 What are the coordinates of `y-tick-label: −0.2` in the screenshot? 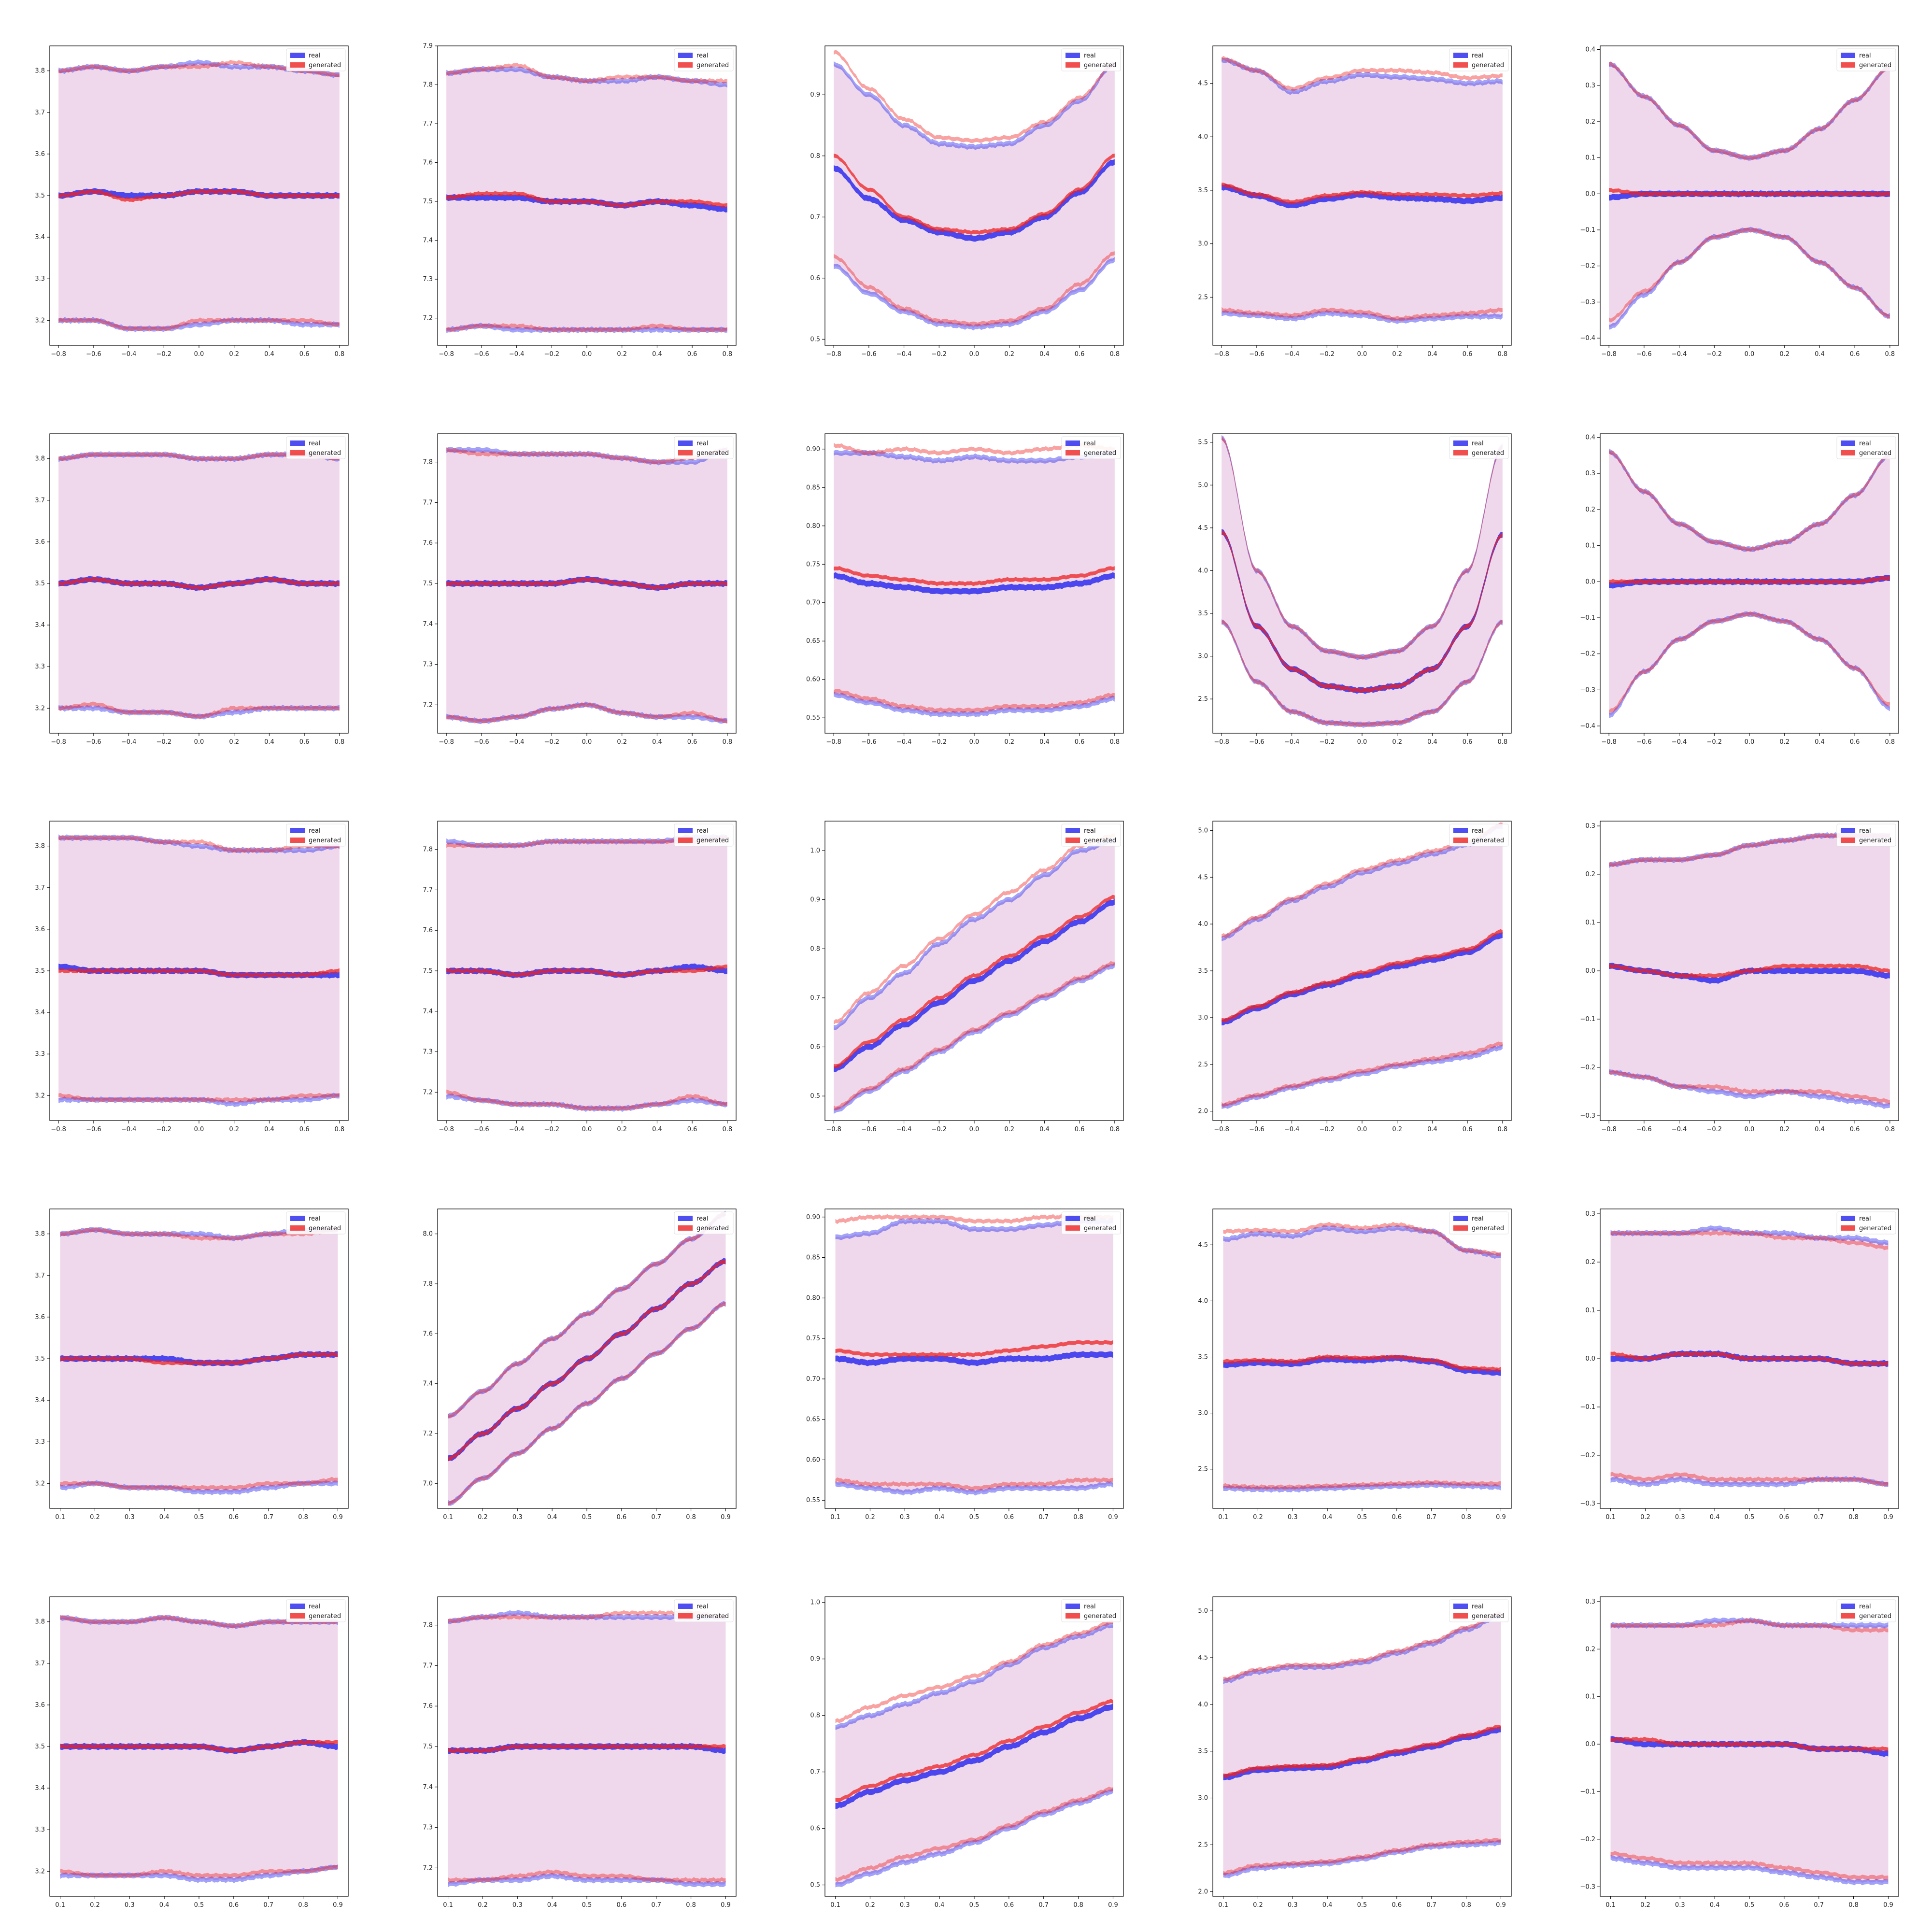 It's located at (1587, 654).